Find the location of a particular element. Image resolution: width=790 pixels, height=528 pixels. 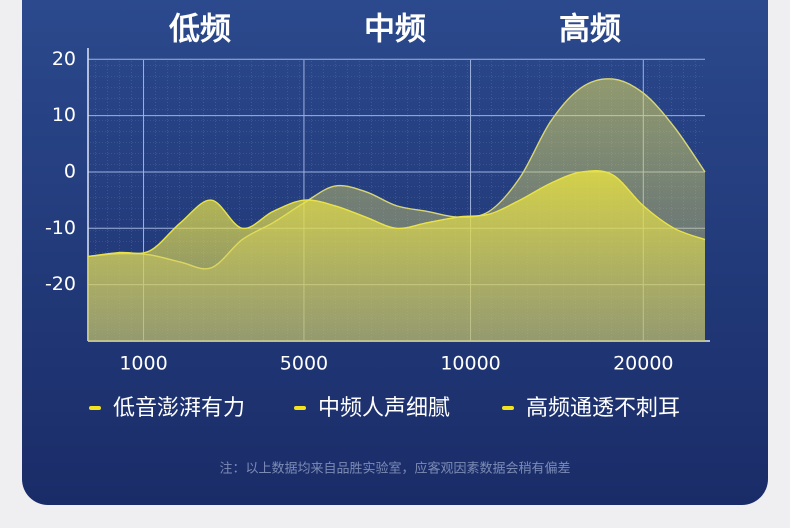

y-tick-label: -10 is located at coordinates (60, 228).